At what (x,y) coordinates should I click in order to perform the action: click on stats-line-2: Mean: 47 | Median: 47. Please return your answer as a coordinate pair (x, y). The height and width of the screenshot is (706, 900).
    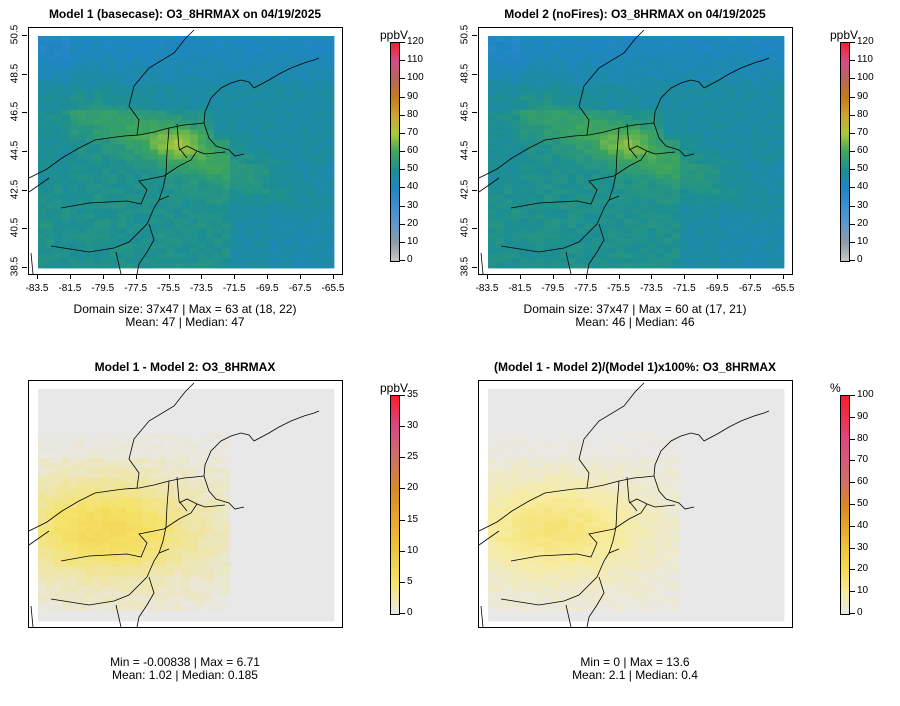
    Looking at the image, I should click on (185, 322).